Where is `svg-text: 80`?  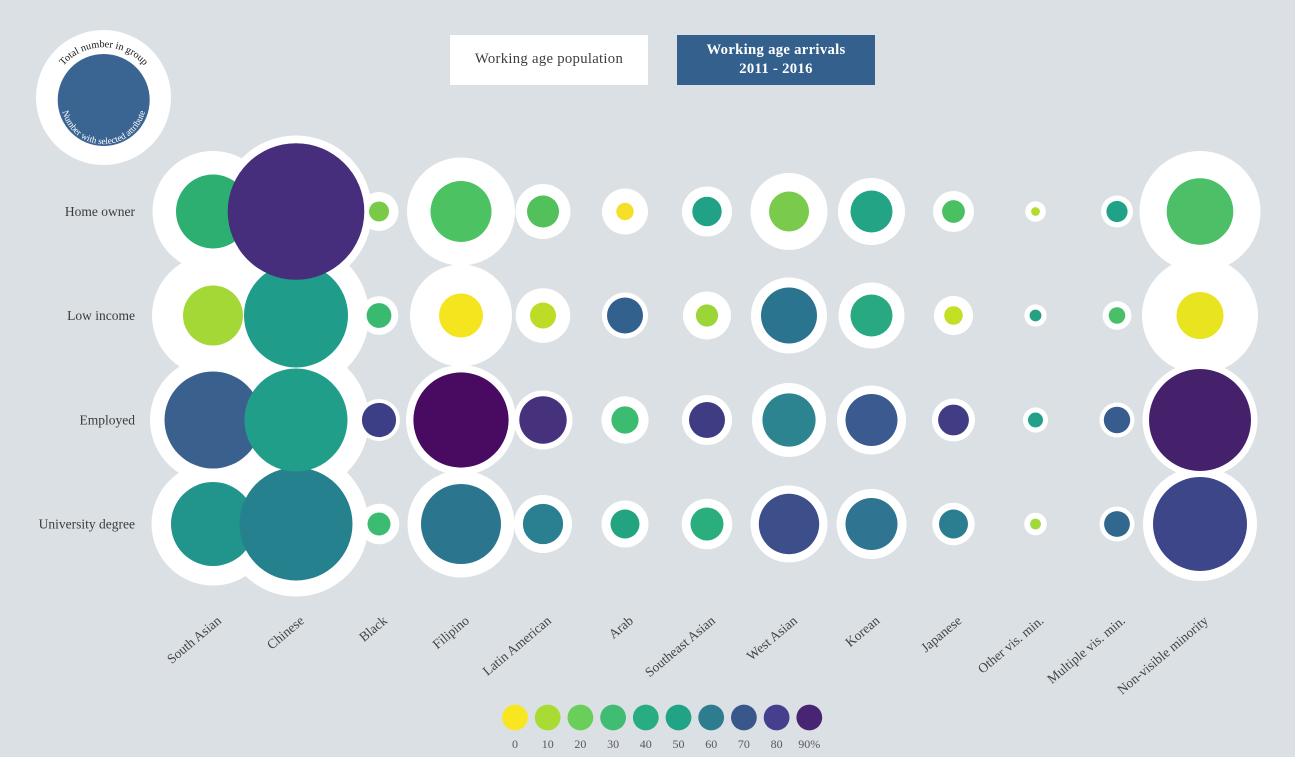
svg-text: 80 is located at coordinates (777, 744).